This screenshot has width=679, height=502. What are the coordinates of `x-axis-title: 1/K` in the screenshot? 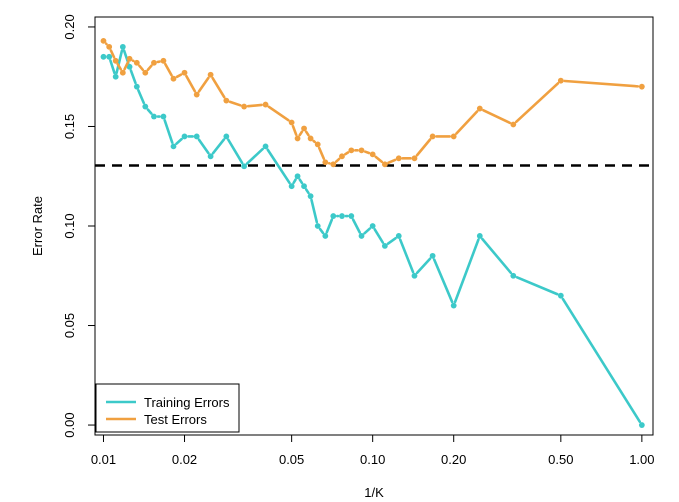 It's located at (374, 492).